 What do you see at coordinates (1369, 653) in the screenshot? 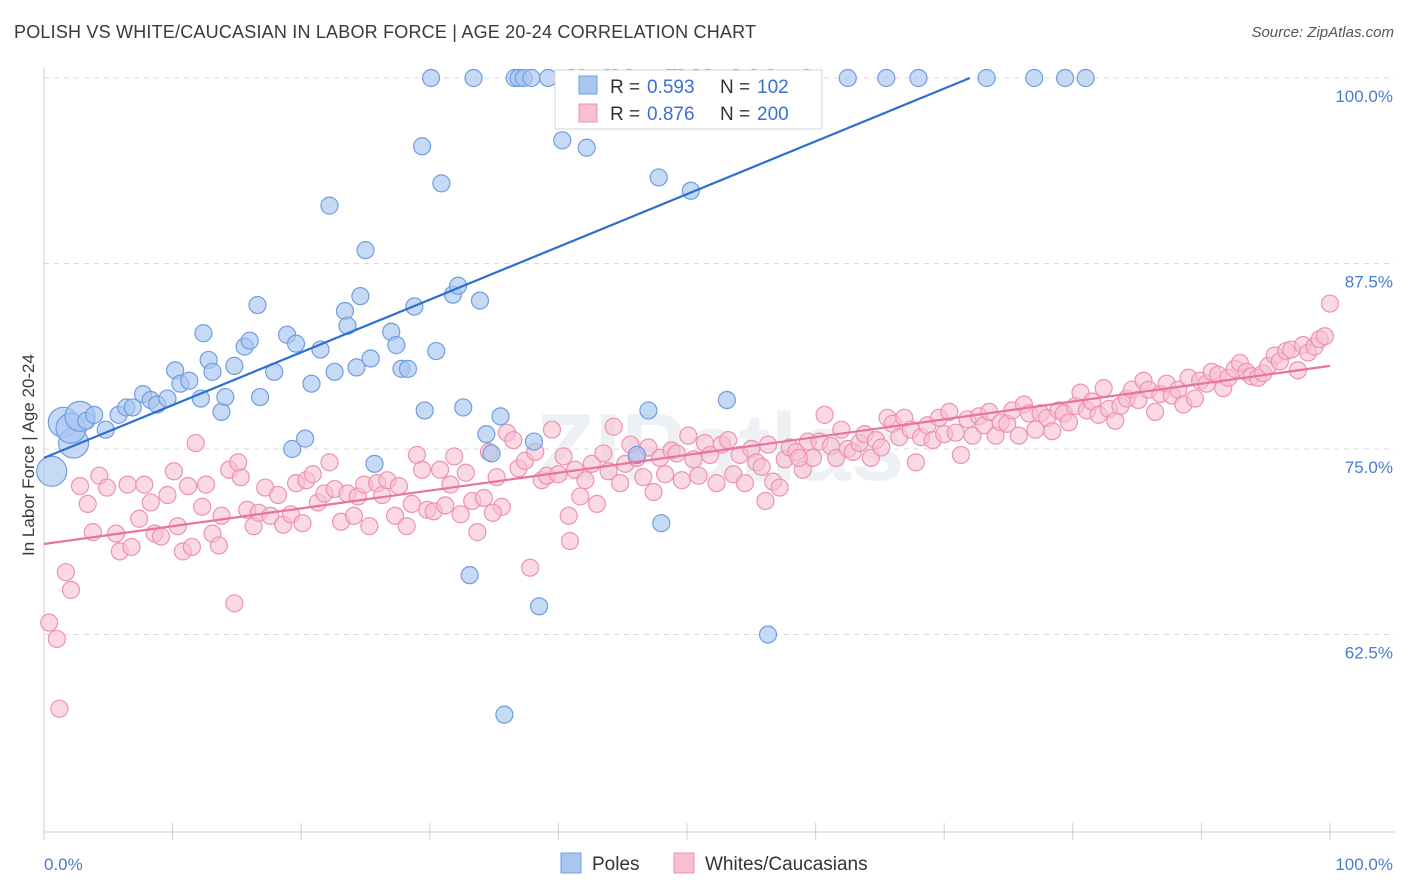
I see `y-tick-label: 62.5%` at bounding box center [1369, 653].